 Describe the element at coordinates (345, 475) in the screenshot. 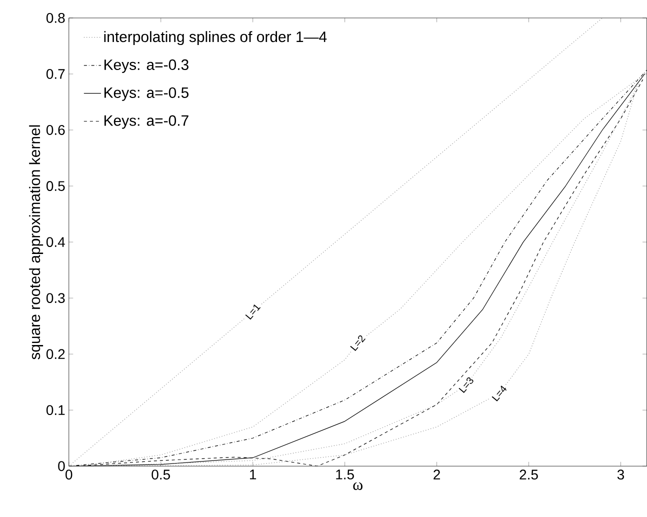

I see `x-tick-label: 1.5` at that location.